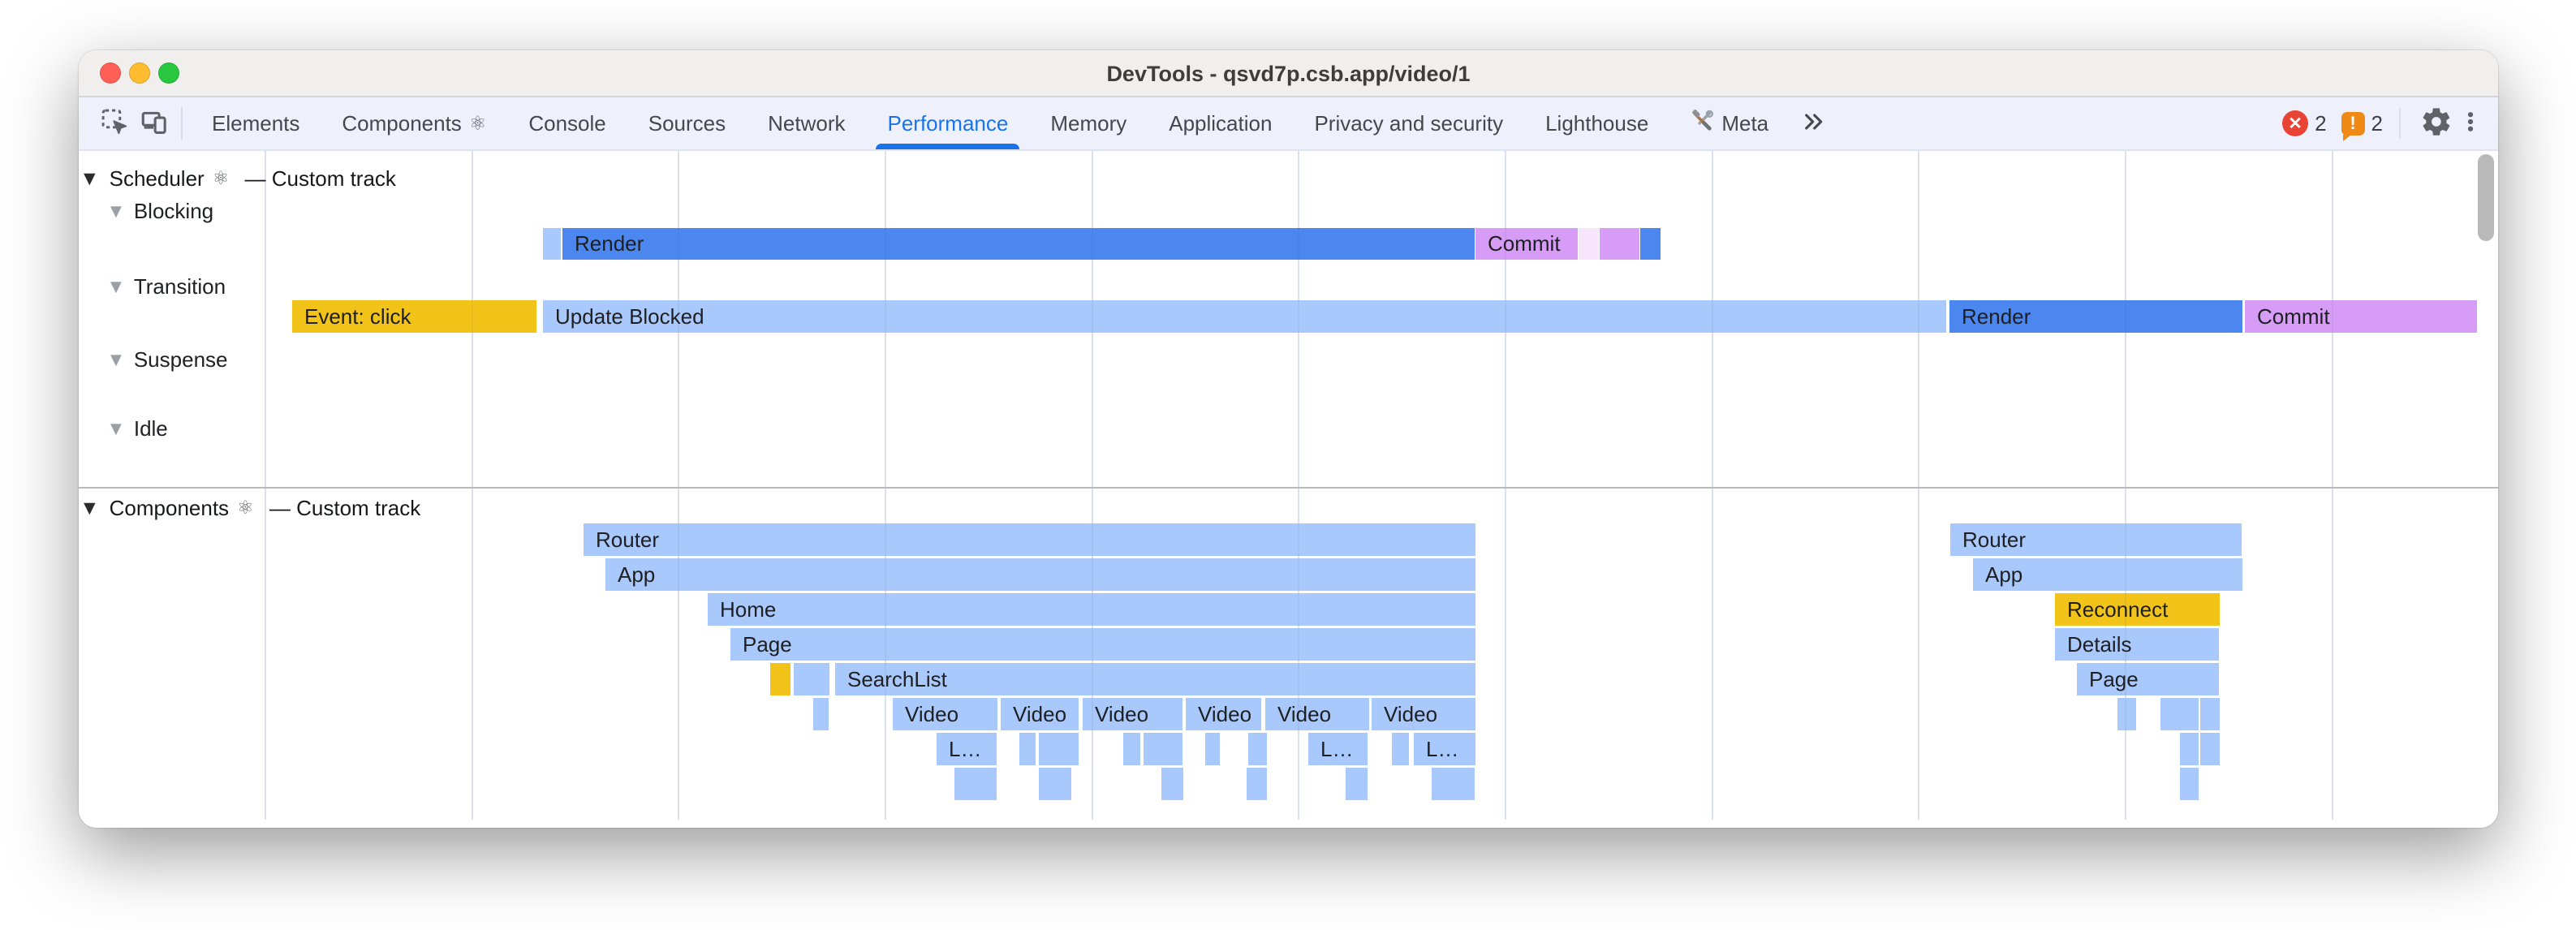  I want to click on flame-bar-searchlist: SearchList, so click(1155, 679).